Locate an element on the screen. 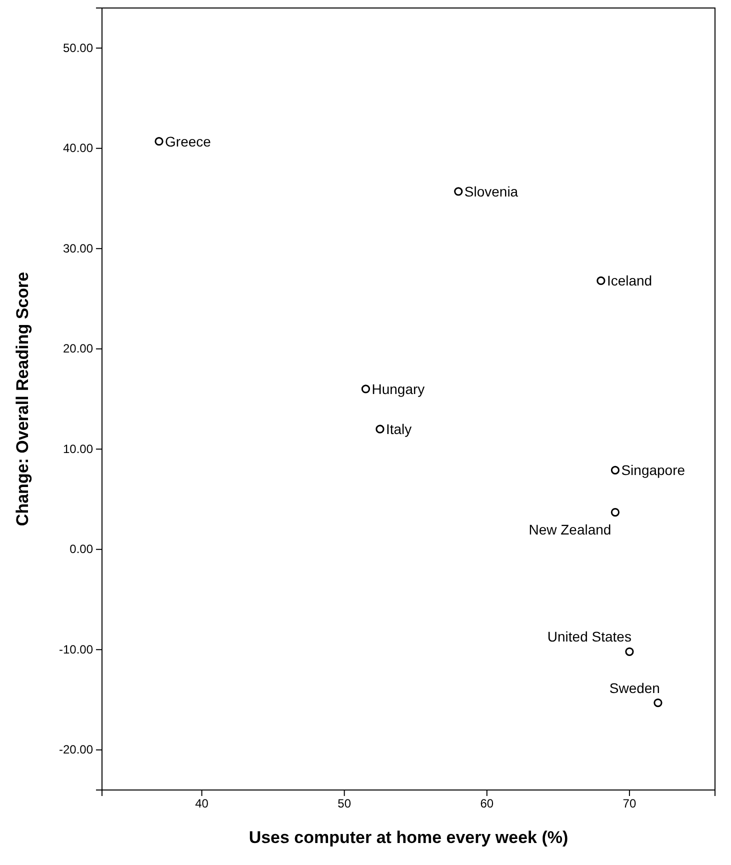 The width and height of the screenshot is (731, 865). y-tick-label: 30.00 is located at coordinates (78, 248).